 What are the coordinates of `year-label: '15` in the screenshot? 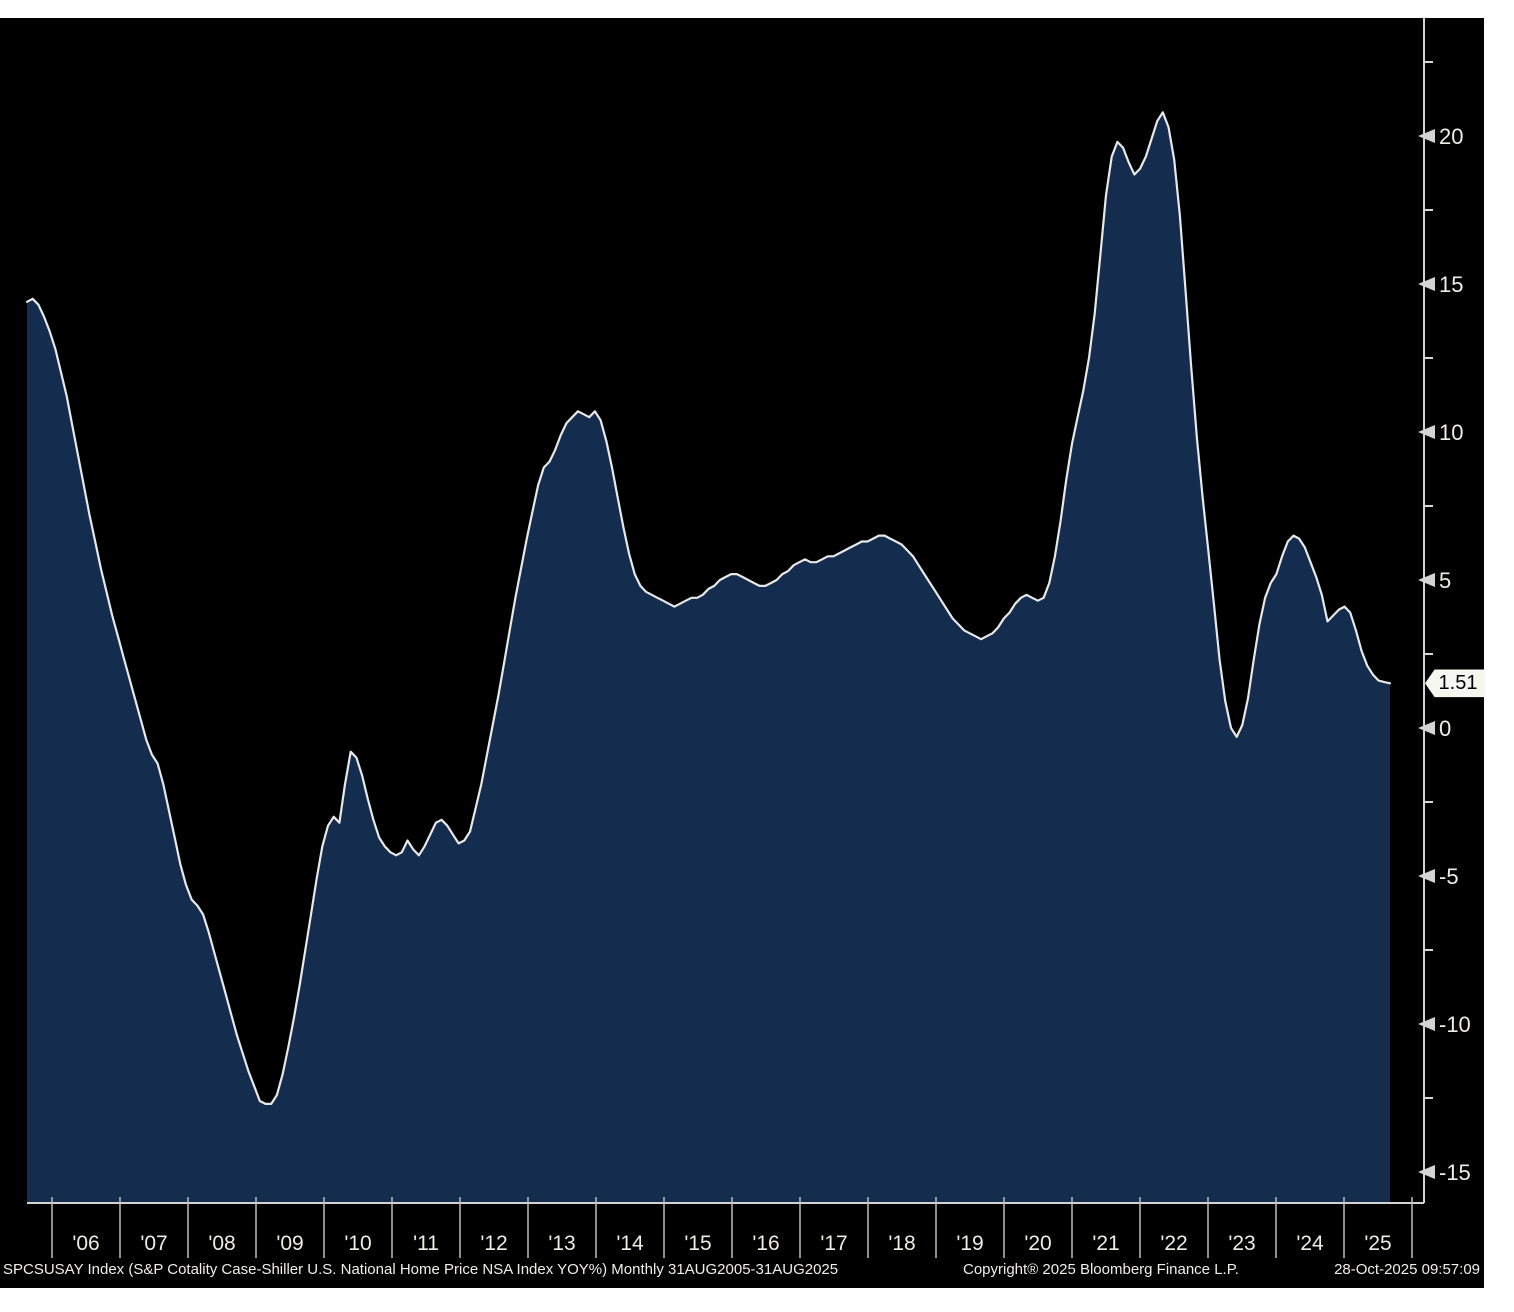 It's located at (697, 1243).